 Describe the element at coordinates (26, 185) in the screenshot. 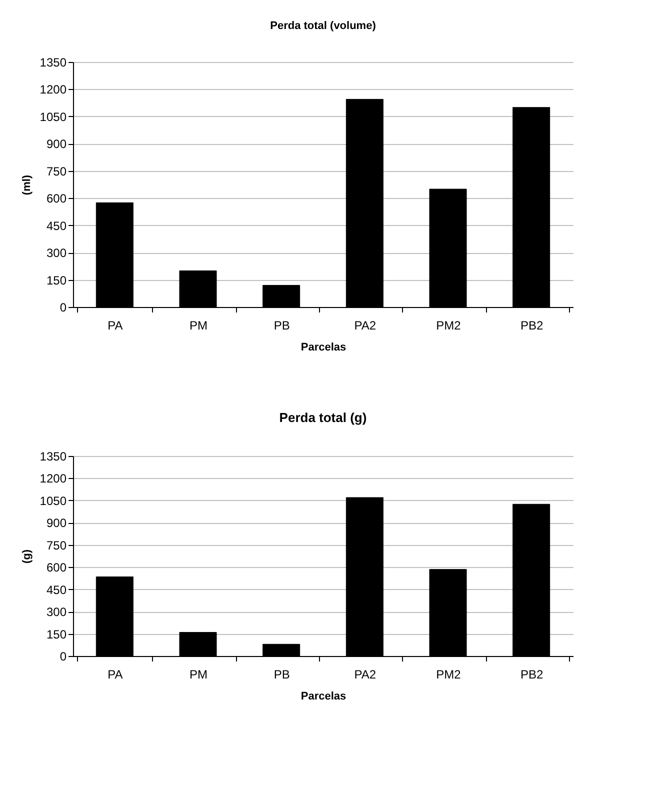

I see `y-axis-title: (ml)` at that location.